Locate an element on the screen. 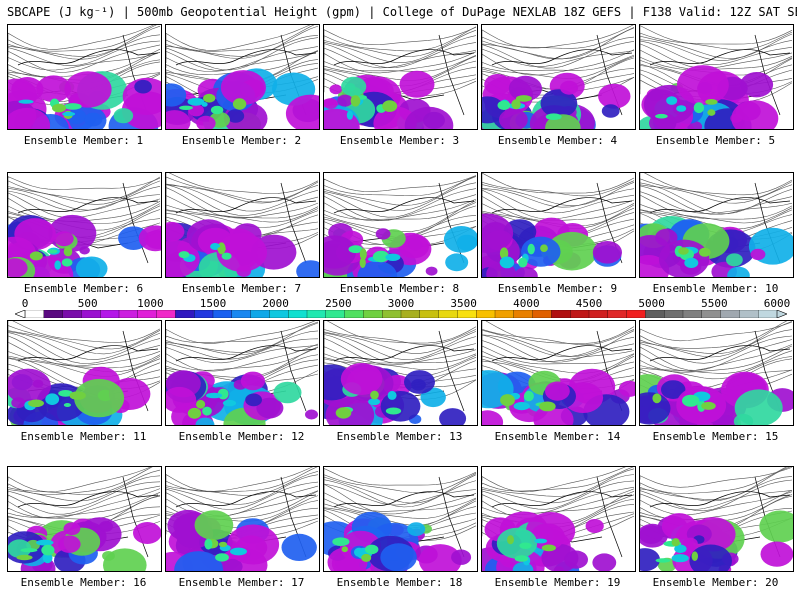 This screenshot has height=600, width=800. member-caption: Ensemble Member: 9 is located at coordinates (557, 288).